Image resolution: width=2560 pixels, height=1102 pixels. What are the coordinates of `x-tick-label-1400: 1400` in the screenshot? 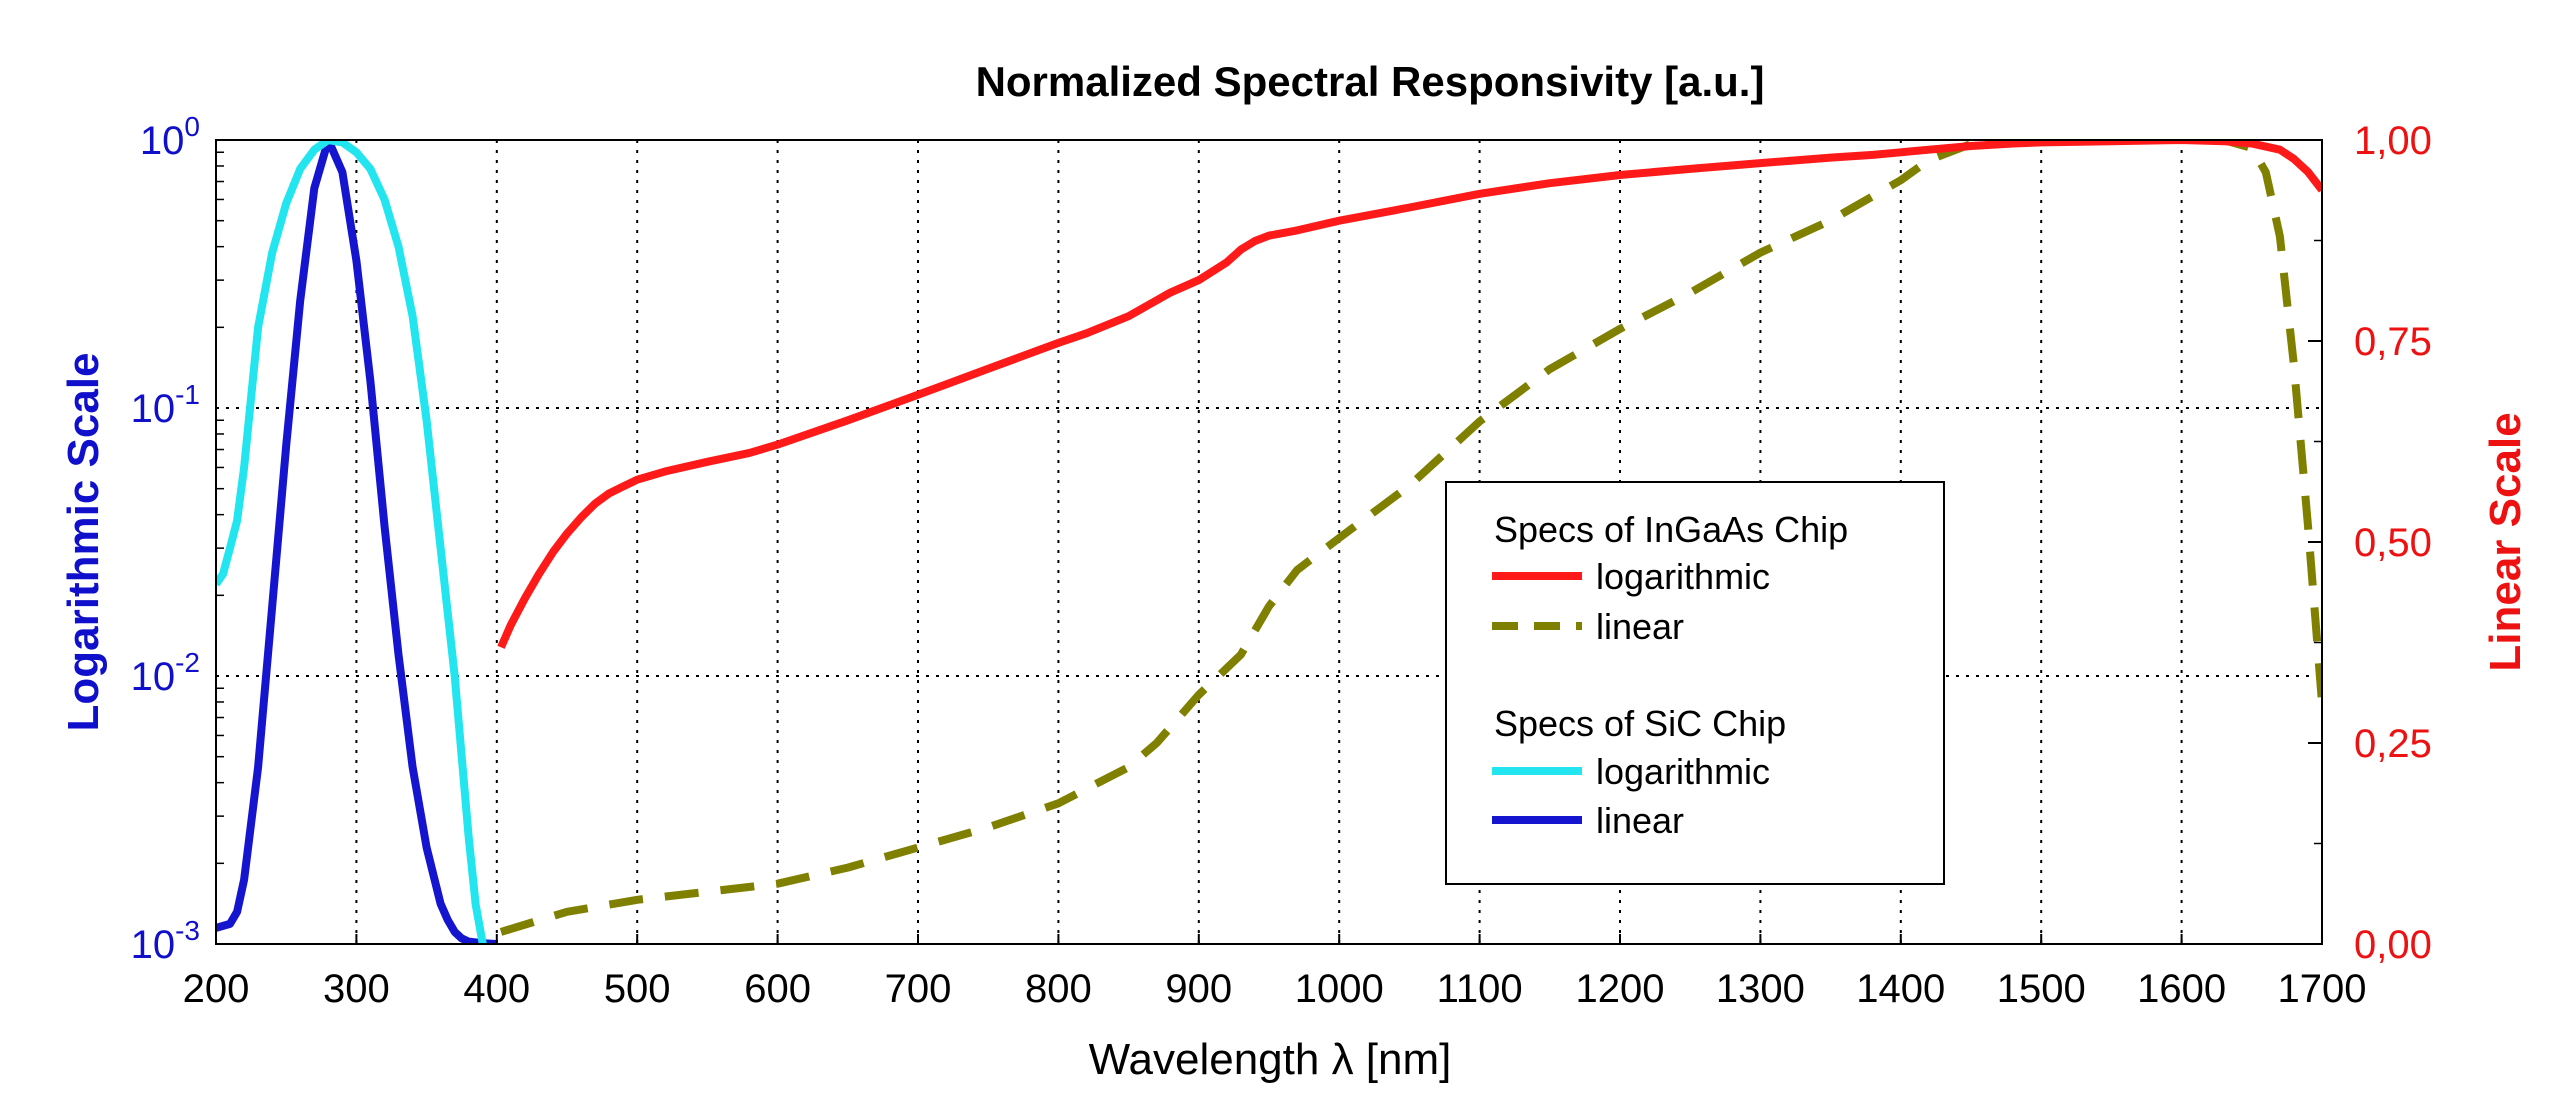 It's located at (1900, 989).